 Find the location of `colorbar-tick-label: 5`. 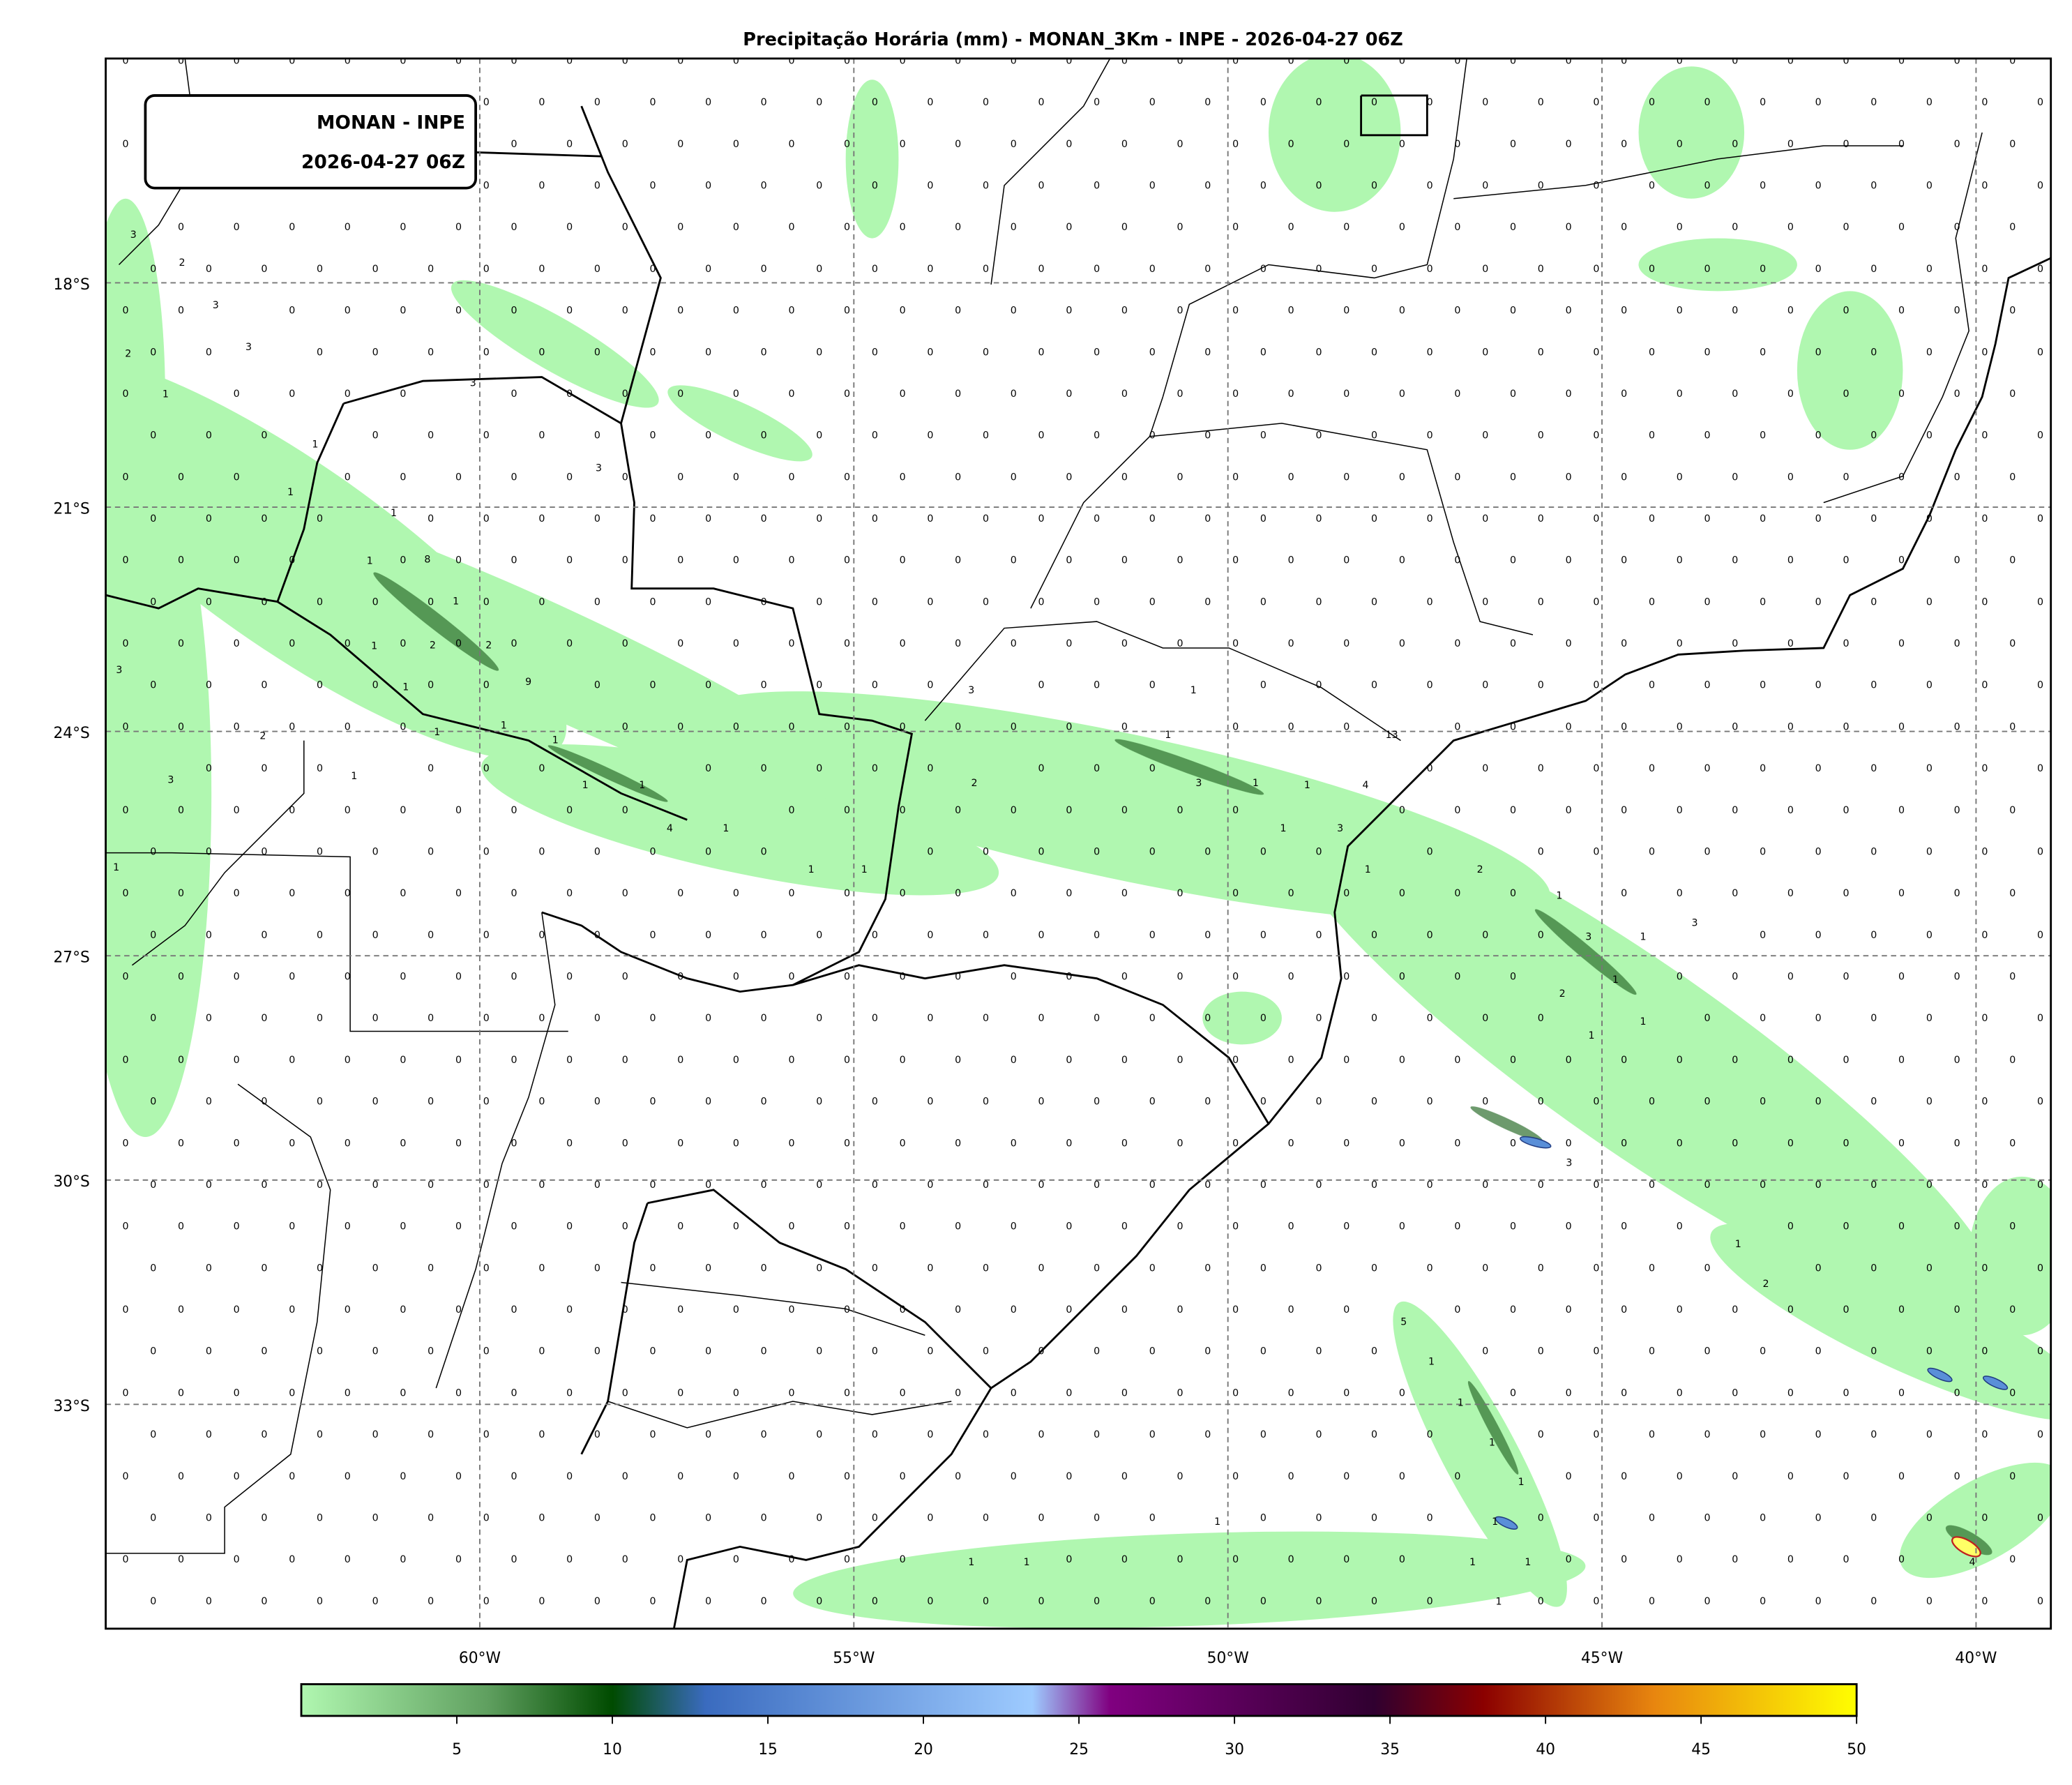

colorbar-tick-label: 5 is located at coordinates (457, 1749).